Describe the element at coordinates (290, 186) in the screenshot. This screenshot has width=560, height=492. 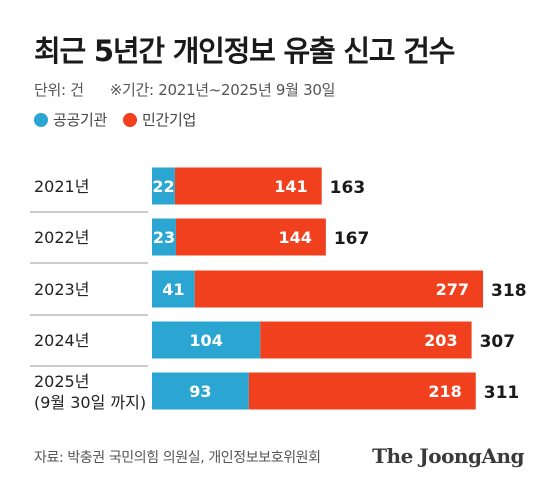
I see `data-label-private: 141` at that location.